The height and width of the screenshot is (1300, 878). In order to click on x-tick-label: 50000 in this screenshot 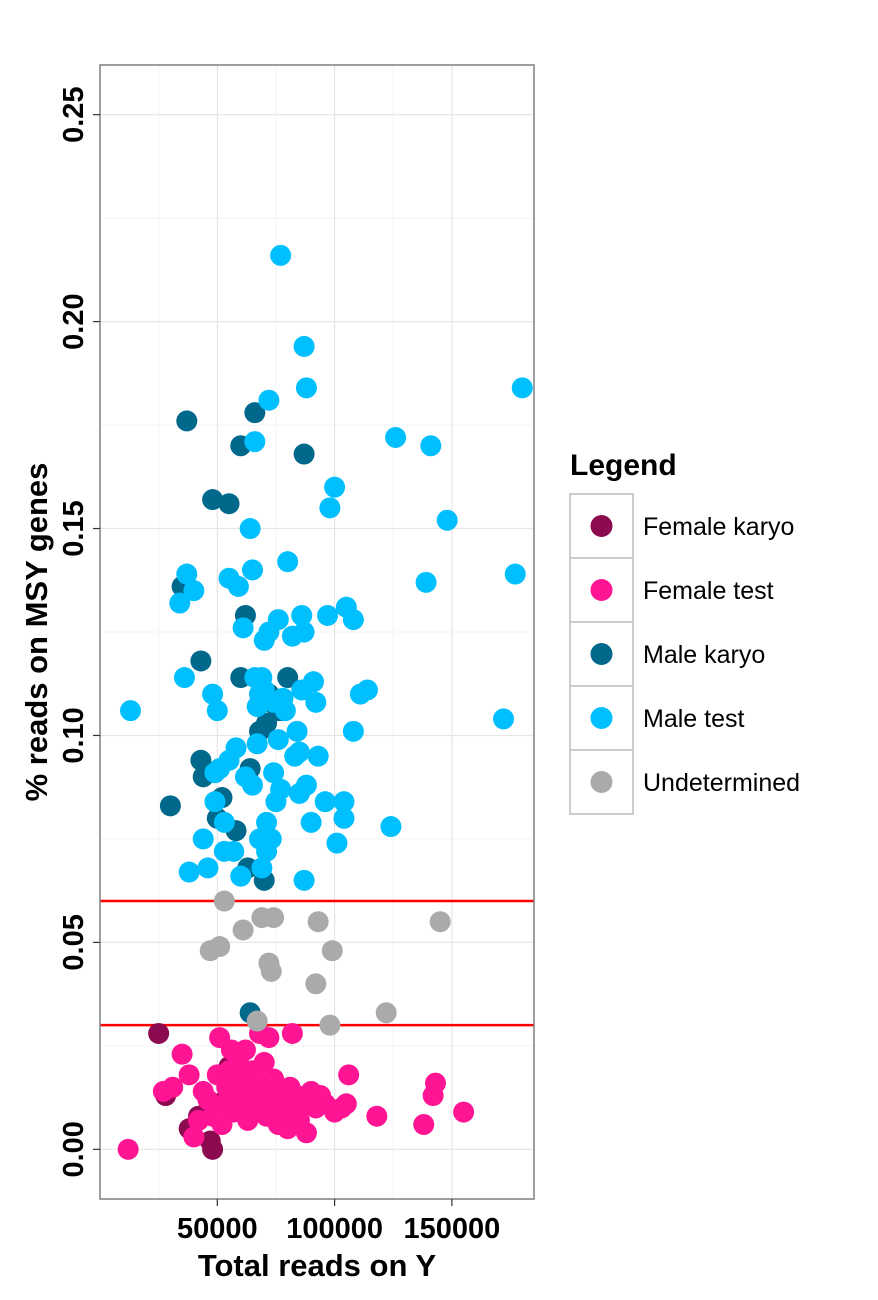, I will do `click(217, 1229)`.